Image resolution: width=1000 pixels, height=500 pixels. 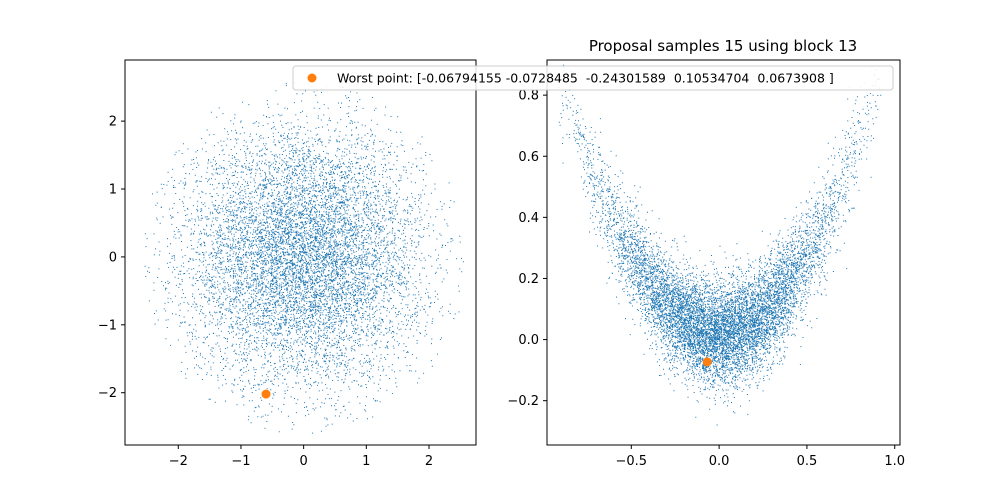 I want to click on right-x-tick-label: −0.5, so click(x=632, y=461).